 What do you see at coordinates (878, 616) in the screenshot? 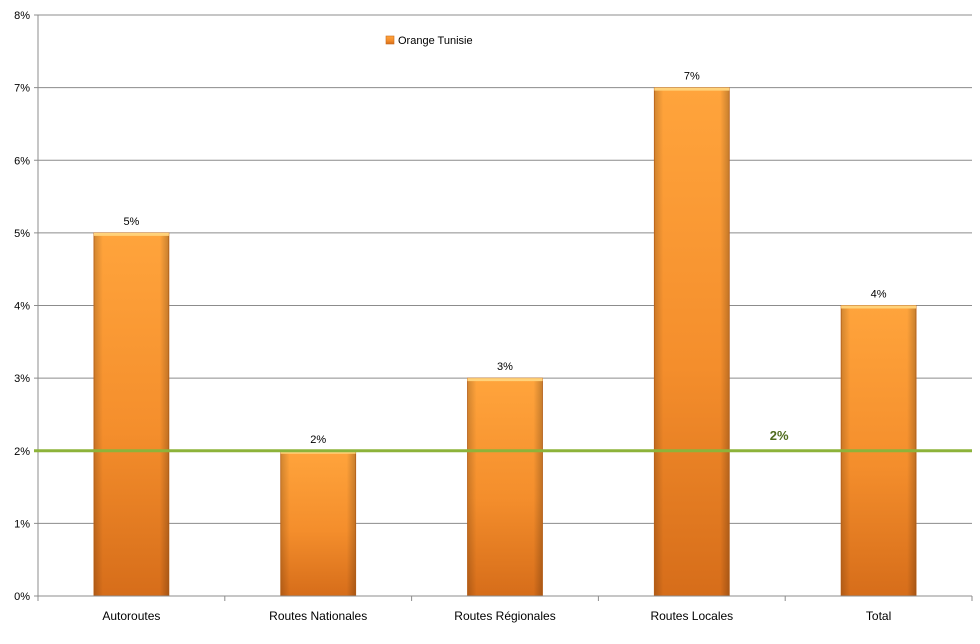
I see `x-tick-label: Total` at bounding box center [878, 616].